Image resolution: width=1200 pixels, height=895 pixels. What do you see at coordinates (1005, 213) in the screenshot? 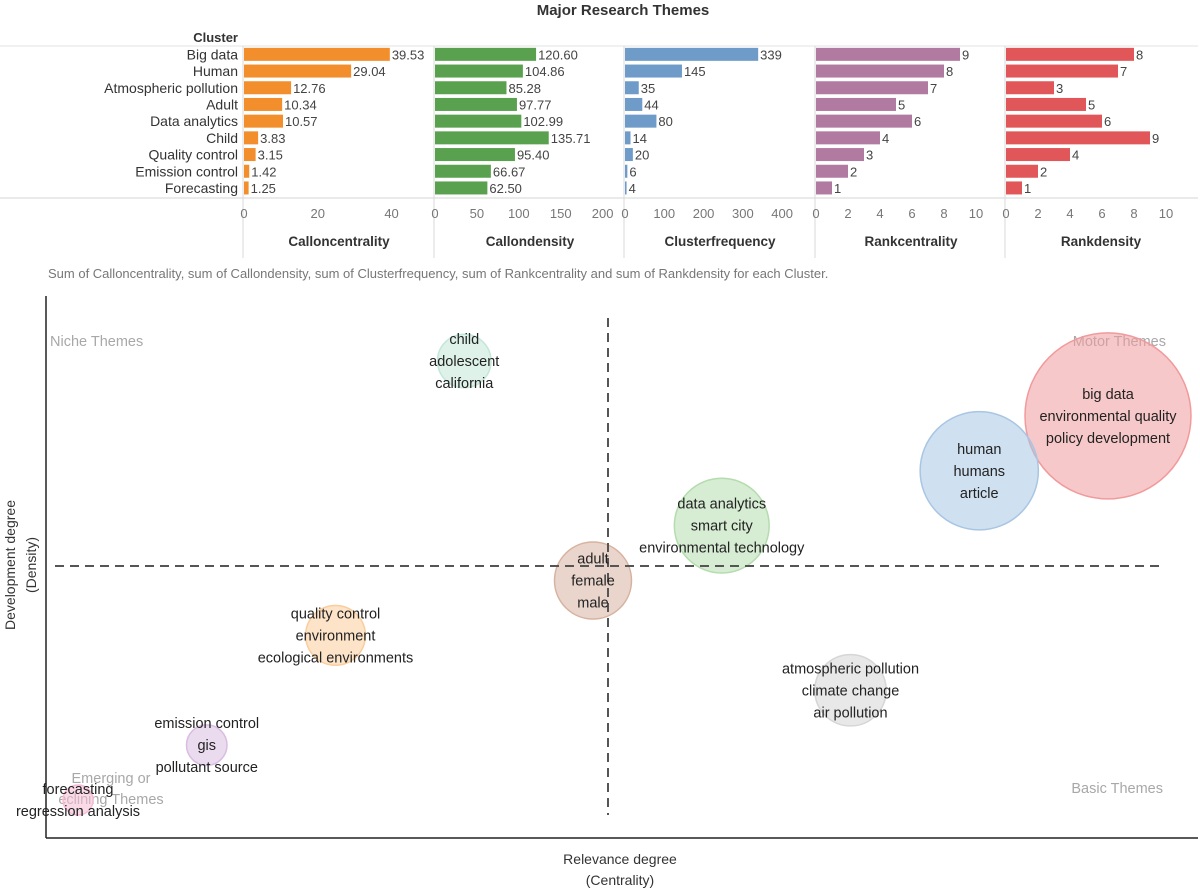
I see `tick-rankdensity-0: 0` at bounding box center [1005, 213].